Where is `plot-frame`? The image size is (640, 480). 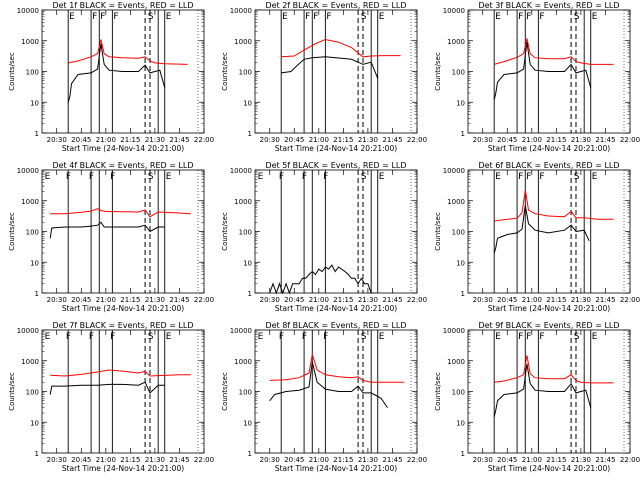 plot-frame is located at coordinates (123, 231).